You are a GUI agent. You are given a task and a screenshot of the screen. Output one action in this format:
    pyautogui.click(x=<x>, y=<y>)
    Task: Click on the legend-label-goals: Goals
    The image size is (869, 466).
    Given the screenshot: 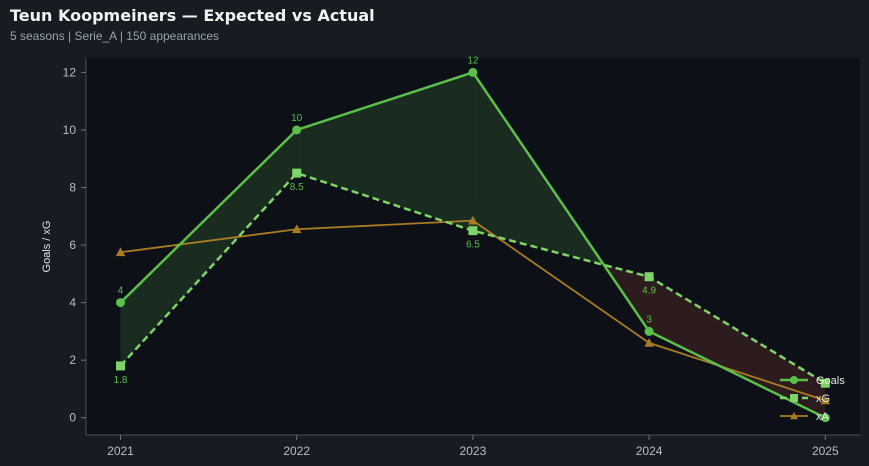 What is the action you would take?
    pyautogui.click(x=830, y=381)
    